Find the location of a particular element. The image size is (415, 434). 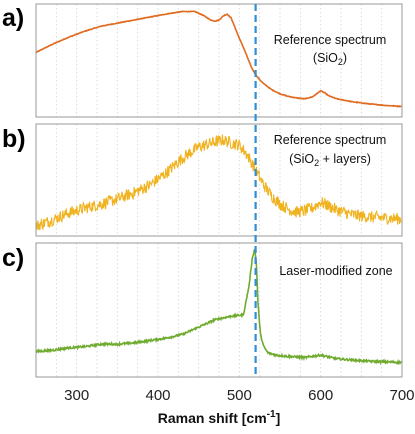

x-tick-label: 500 is located at coordinates (239, 395).